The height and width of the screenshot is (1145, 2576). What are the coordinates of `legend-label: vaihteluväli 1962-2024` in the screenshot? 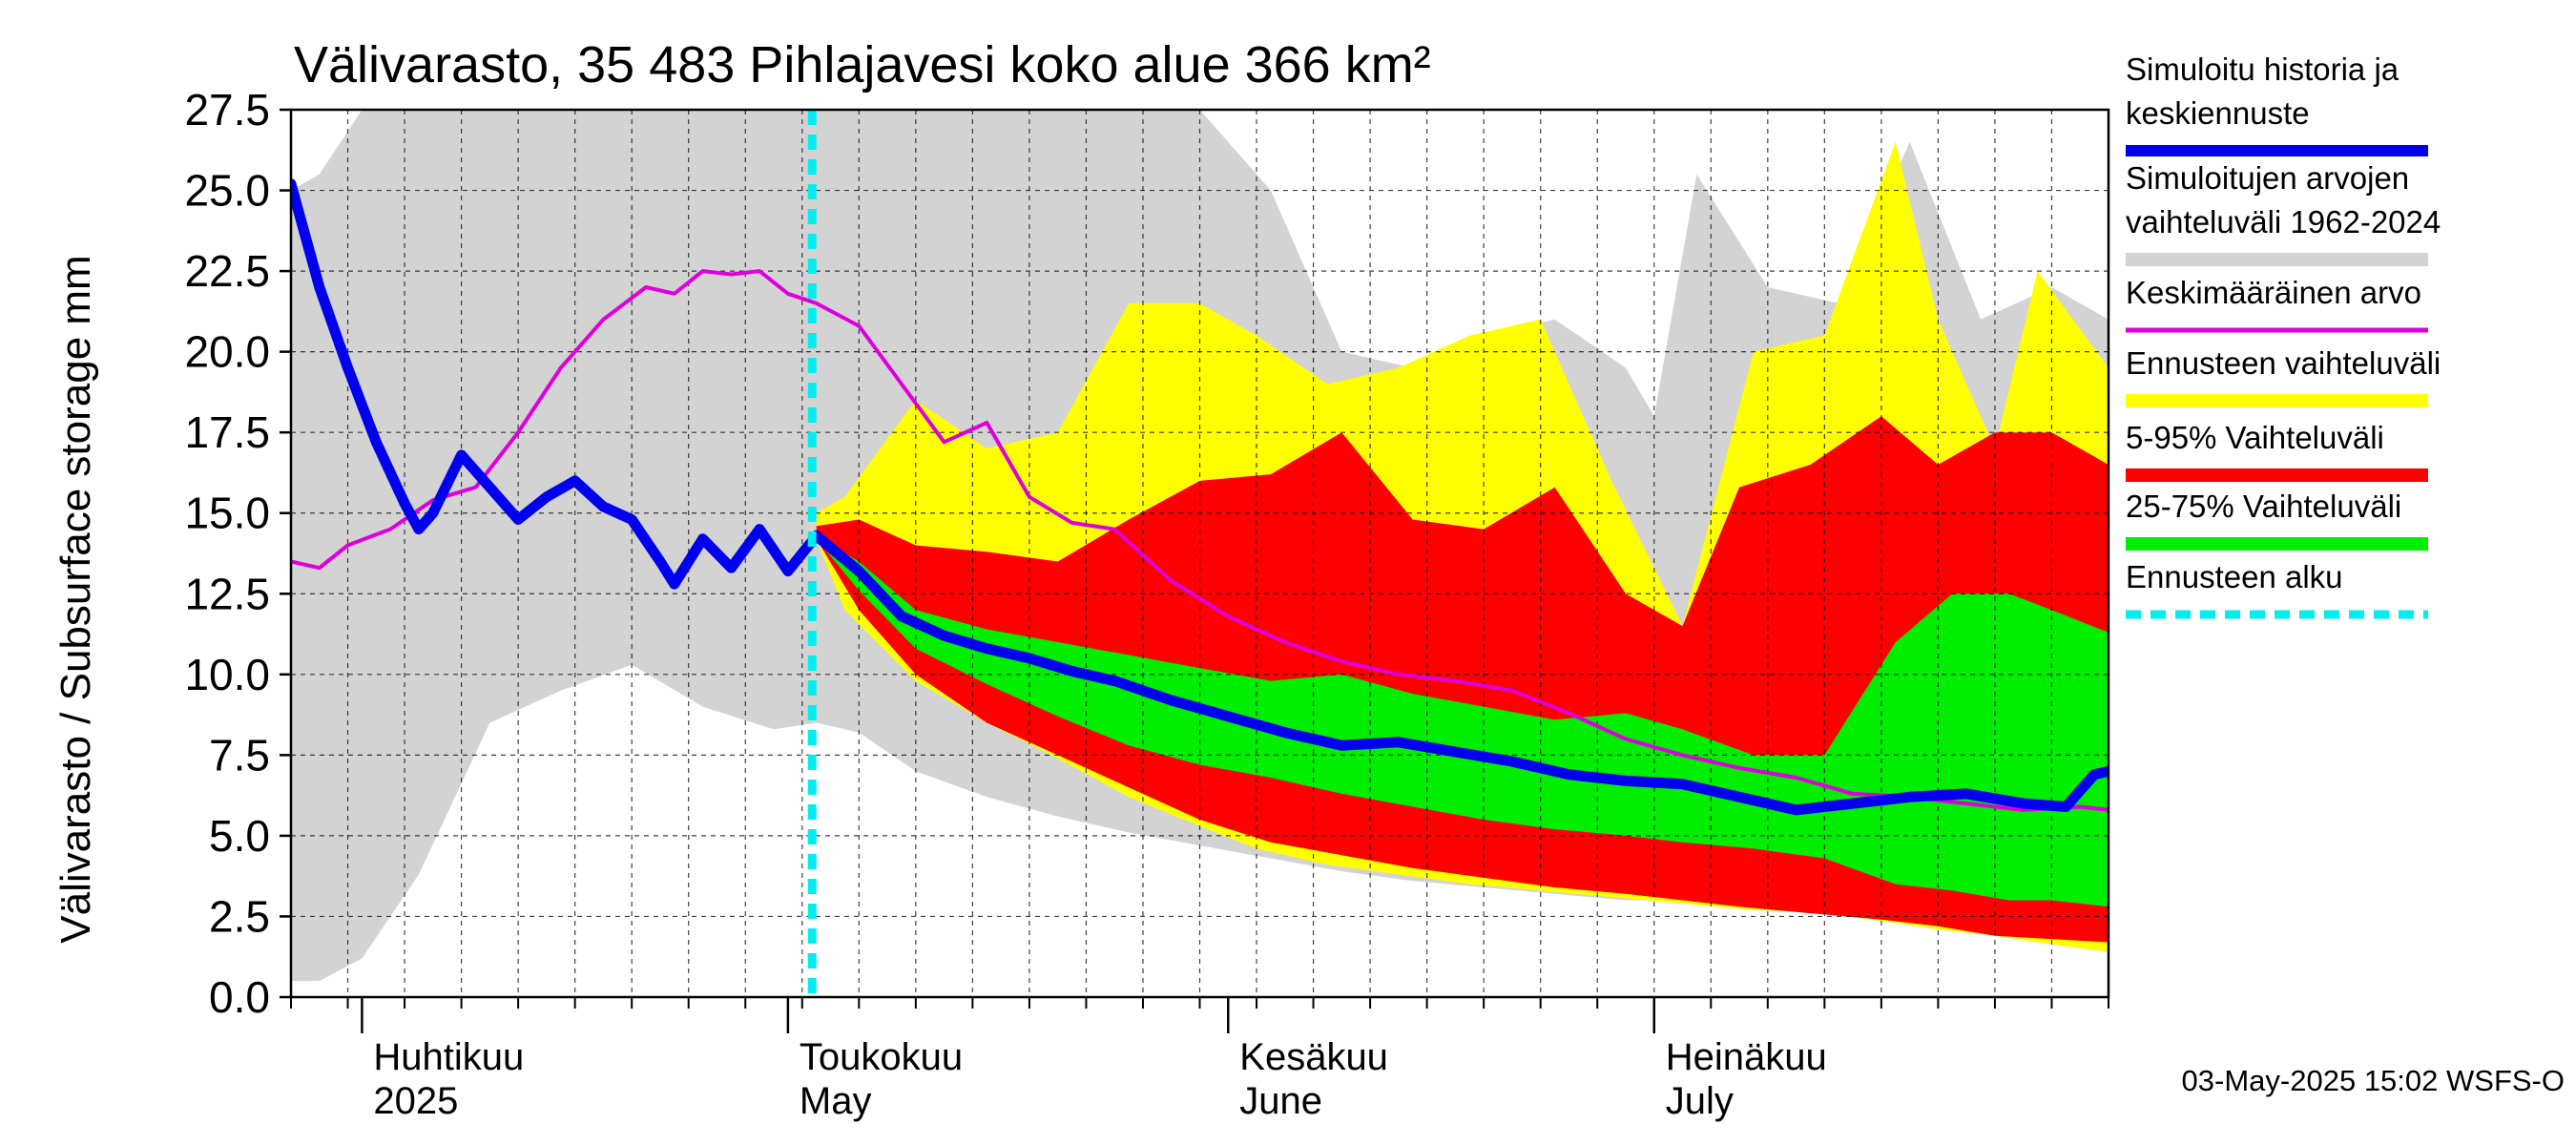 It's located at (2283, 221).